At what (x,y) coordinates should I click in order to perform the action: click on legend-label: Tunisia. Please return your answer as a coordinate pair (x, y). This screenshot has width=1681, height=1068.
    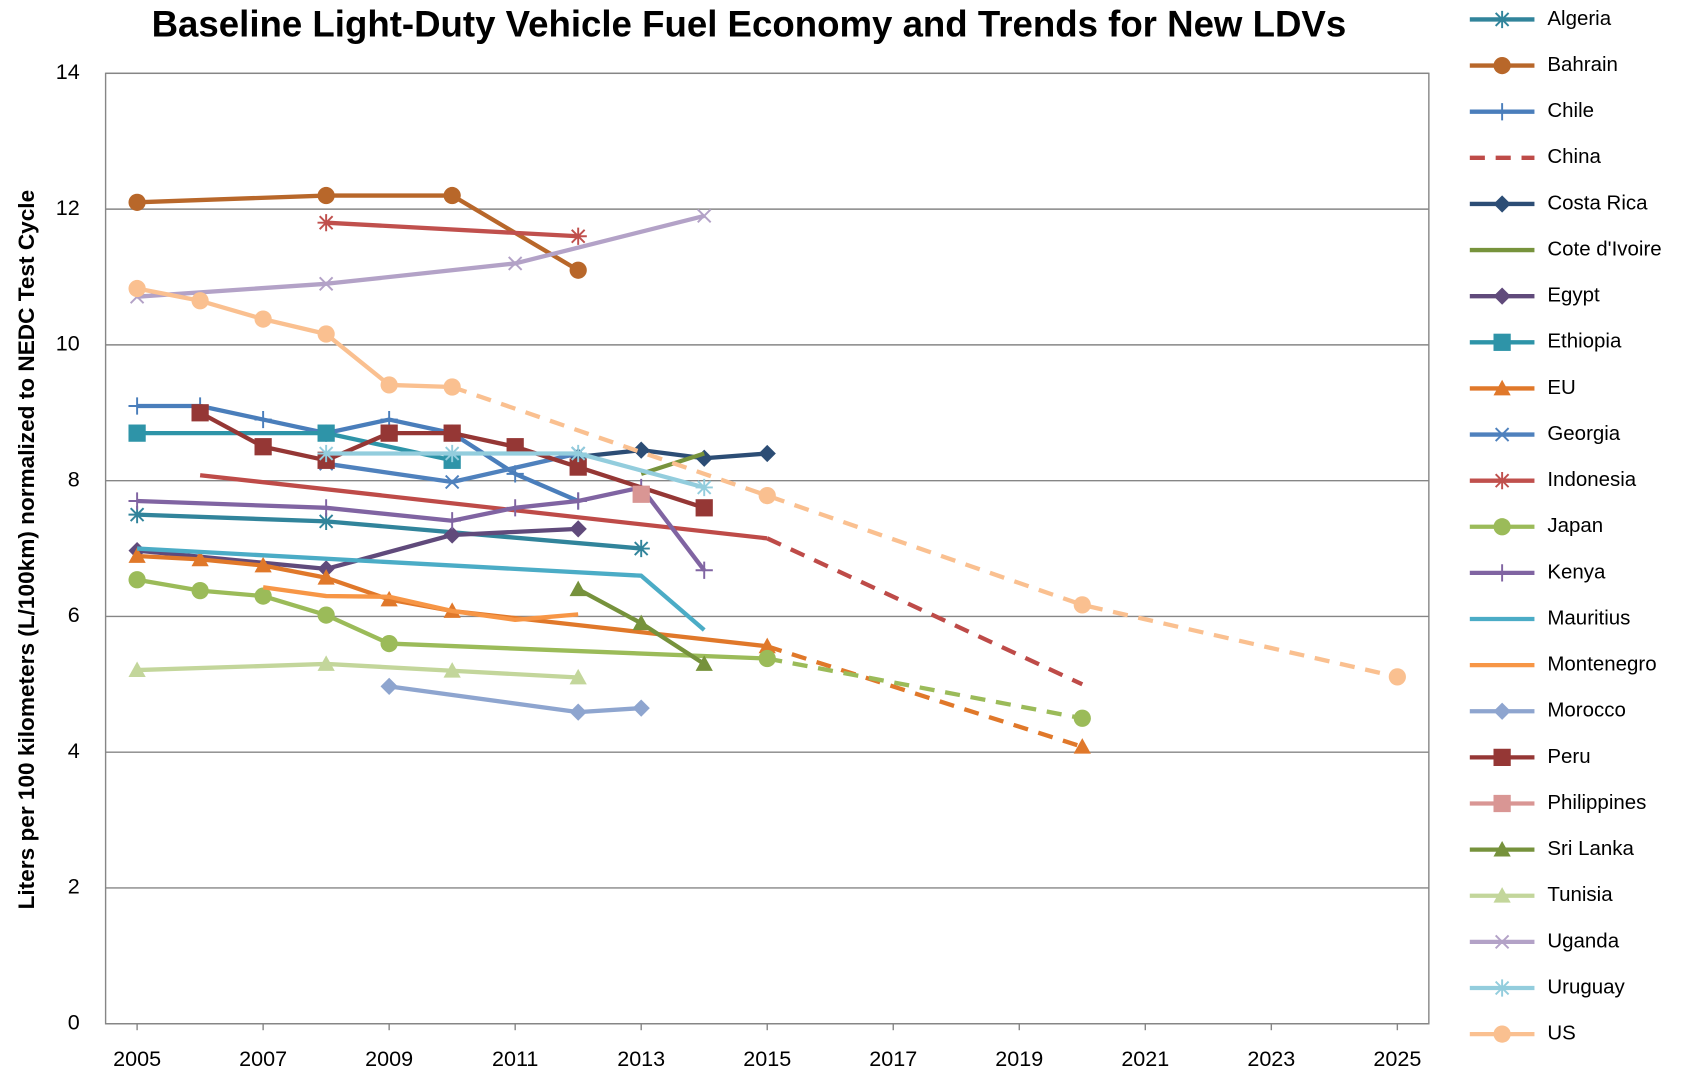
    Looking at the image, I should click on (1580, 894).